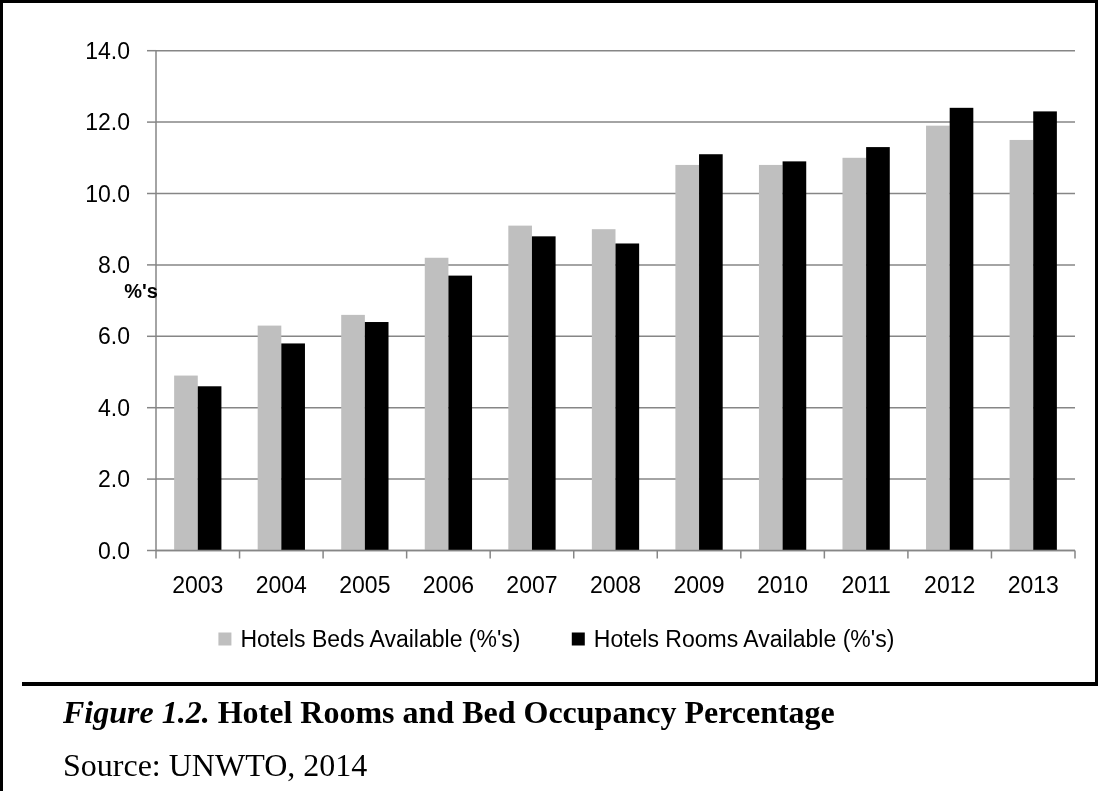 The height and width of the screenshot is (791, 1100). What do you see at coordinates (281, 585) in the screenshot?
I see `x-tick-label: 2004` at bounding box center [281, 585].